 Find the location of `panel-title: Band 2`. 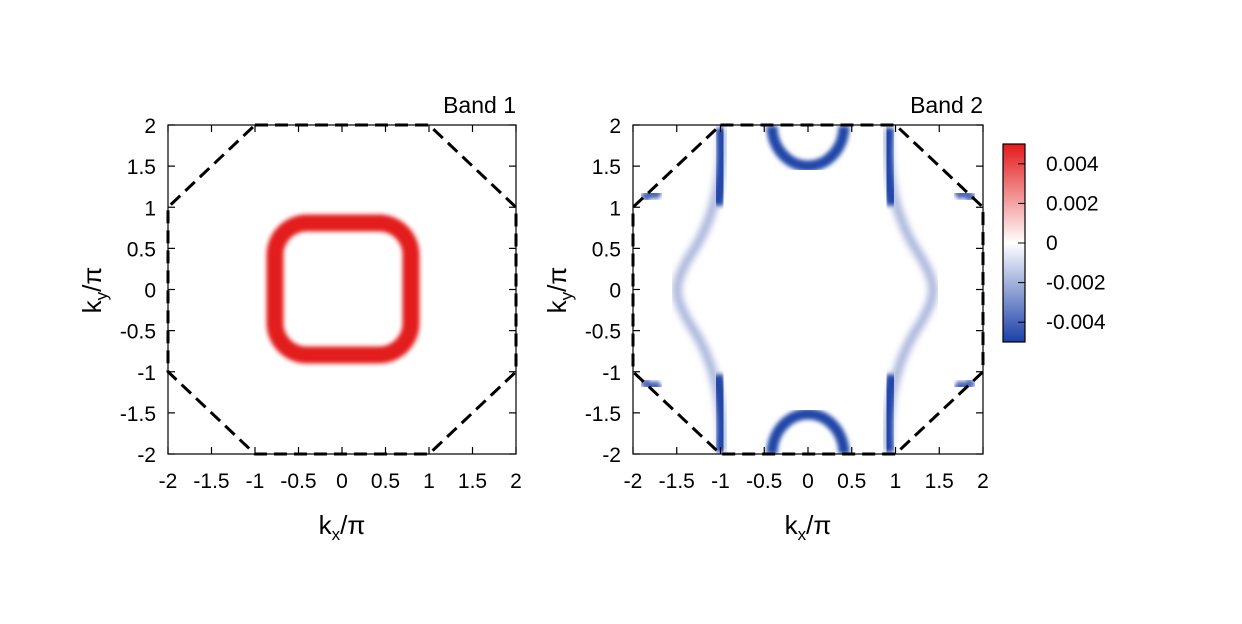

panel-title: Band 2 is located at coordinates (946, 105).